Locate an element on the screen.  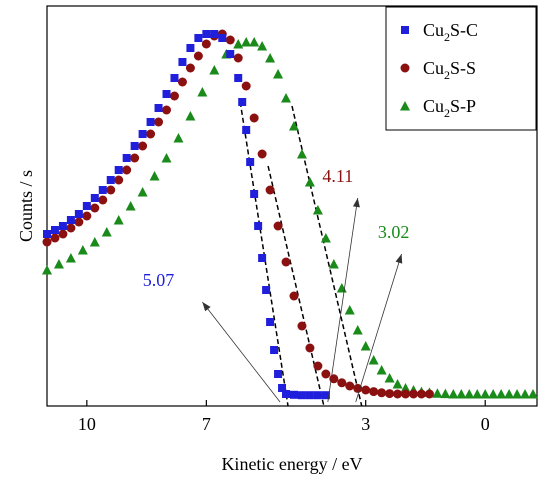
x-tick-label: 10 is located at coordinates (87, 424).